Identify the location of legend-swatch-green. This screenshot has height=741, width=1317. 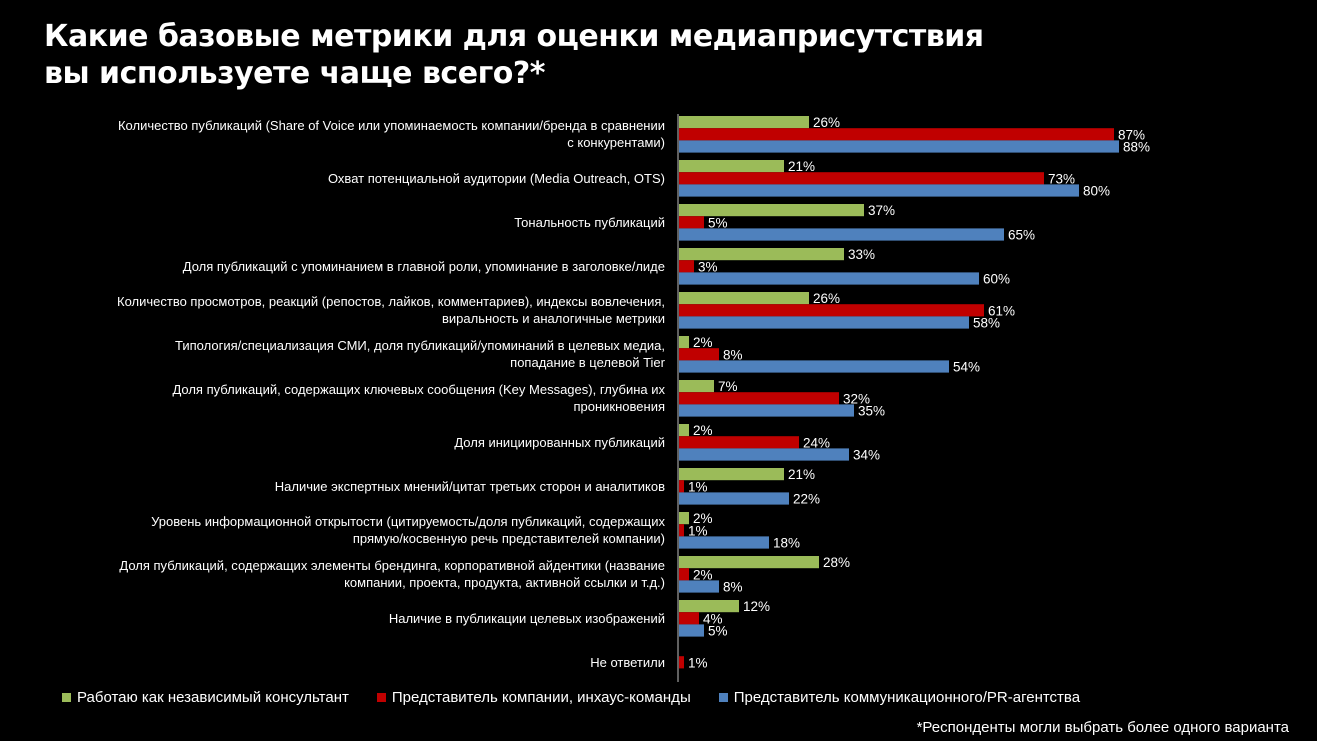
(66, 697).